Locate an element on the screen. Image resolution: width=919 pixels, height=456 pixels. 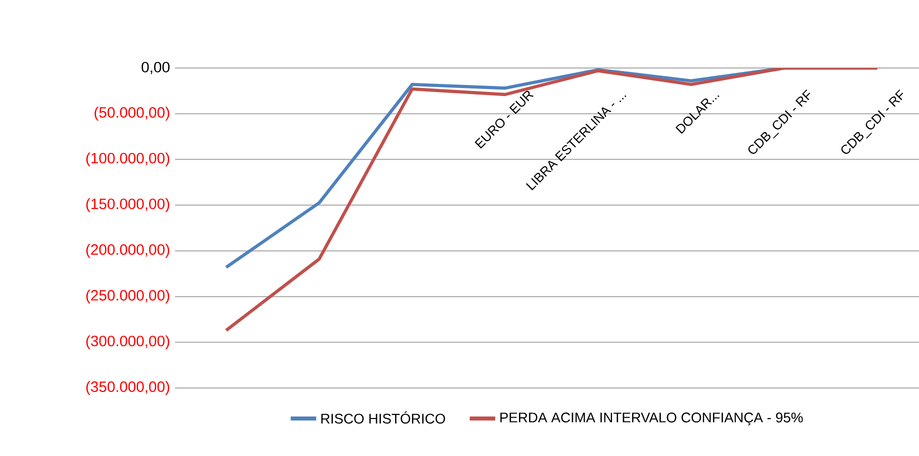
y-tick-label: (200.000,00) is located at coordinates (128, 251).